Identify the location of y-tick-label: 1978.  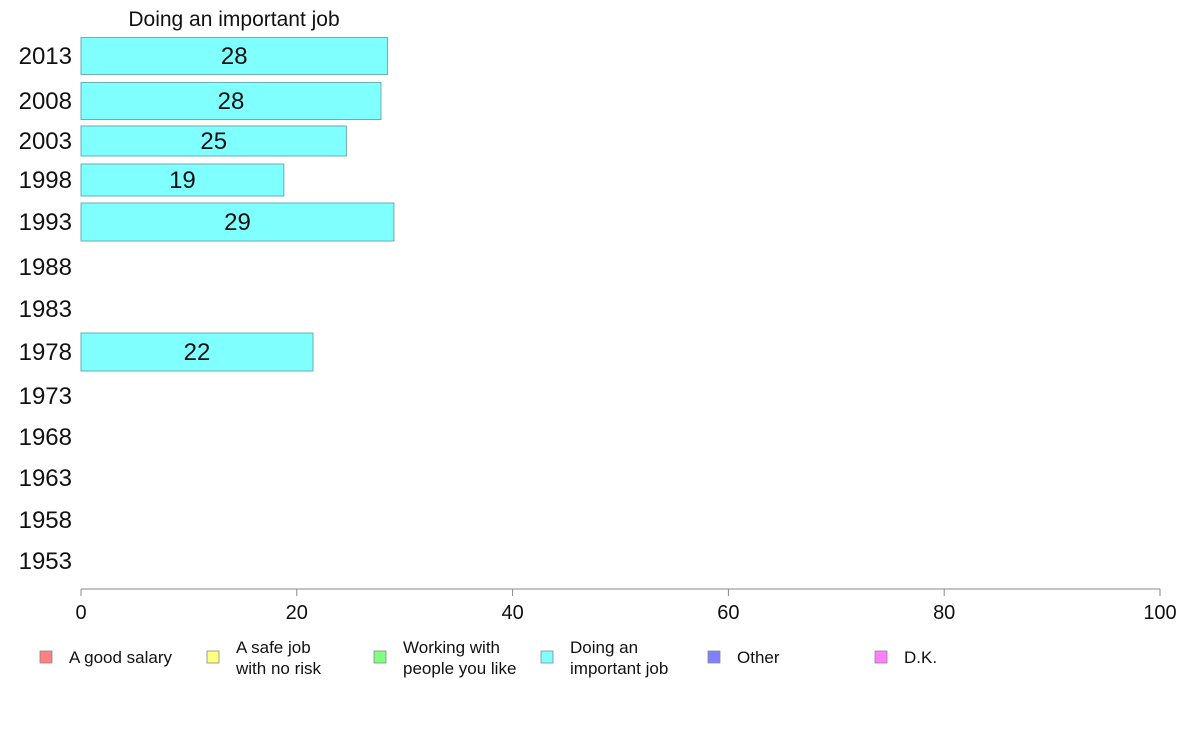
(45, 352).